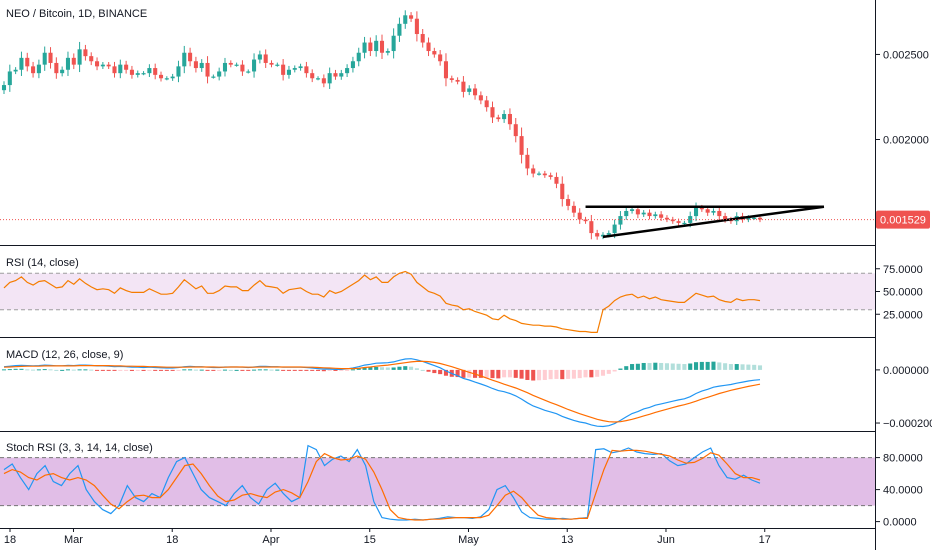 This screenshot has height=550, width=932. I want to click on support-line, so click(713, 222).